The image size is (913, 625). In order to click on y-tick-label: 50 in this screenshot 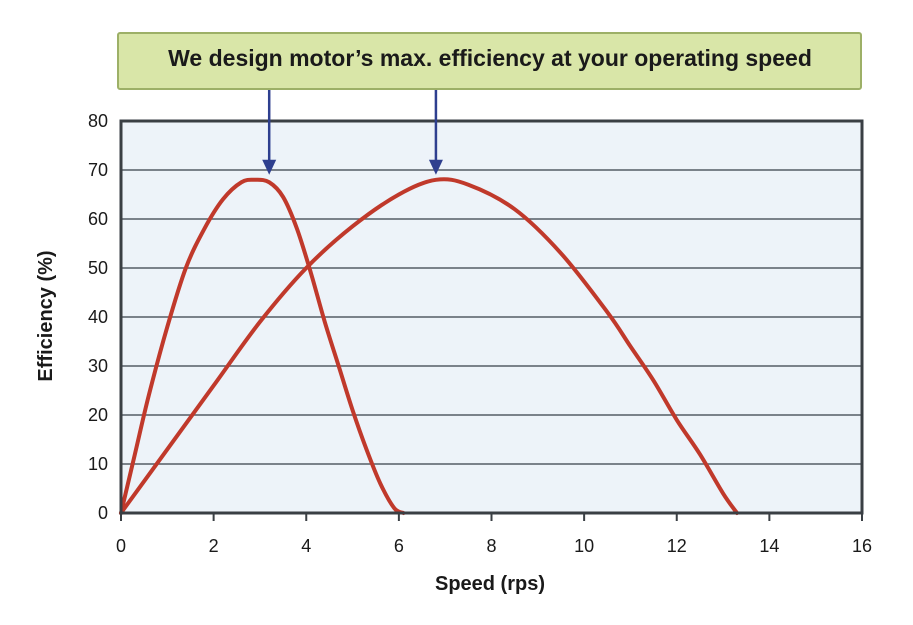, I will do `click(98, 268)`.